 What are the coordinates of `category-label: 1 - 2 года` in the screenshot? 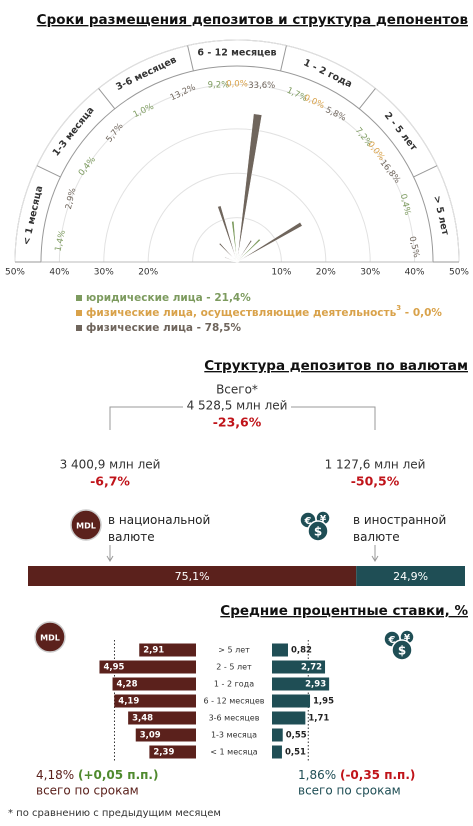 It's located at (234, 684).